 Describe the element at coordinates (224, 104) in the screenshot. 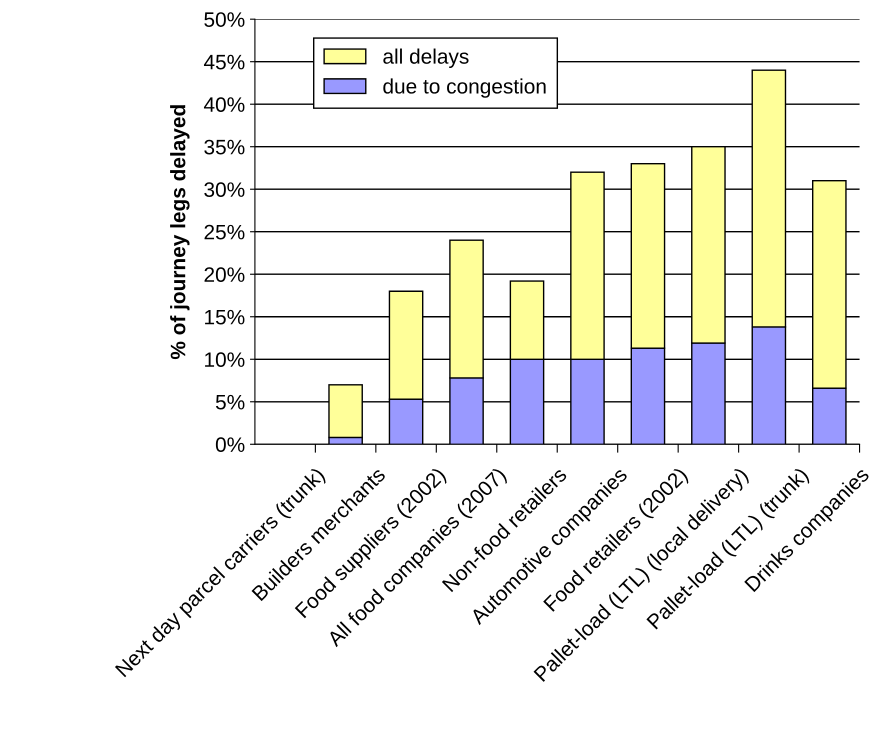

I see `y-tick-label: 40%` at that location.